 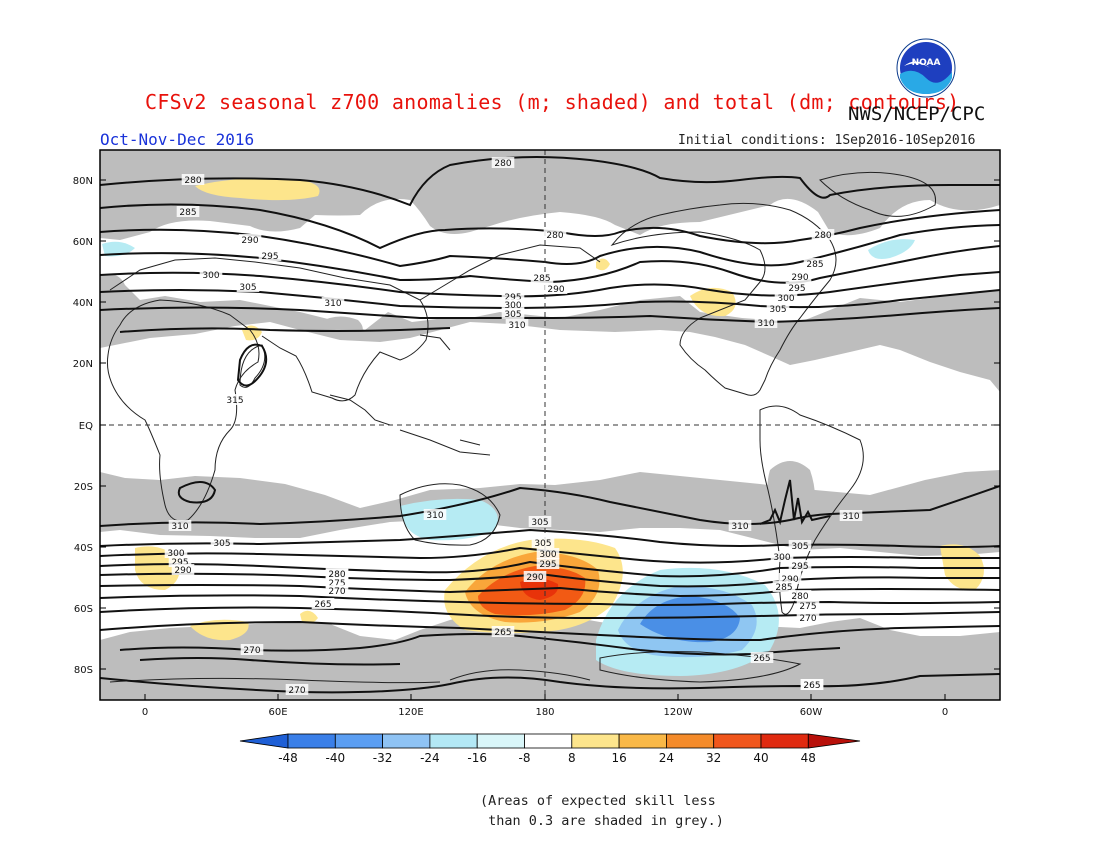 I want to click on colorbar-label: 8, so click(x=572, y=758).